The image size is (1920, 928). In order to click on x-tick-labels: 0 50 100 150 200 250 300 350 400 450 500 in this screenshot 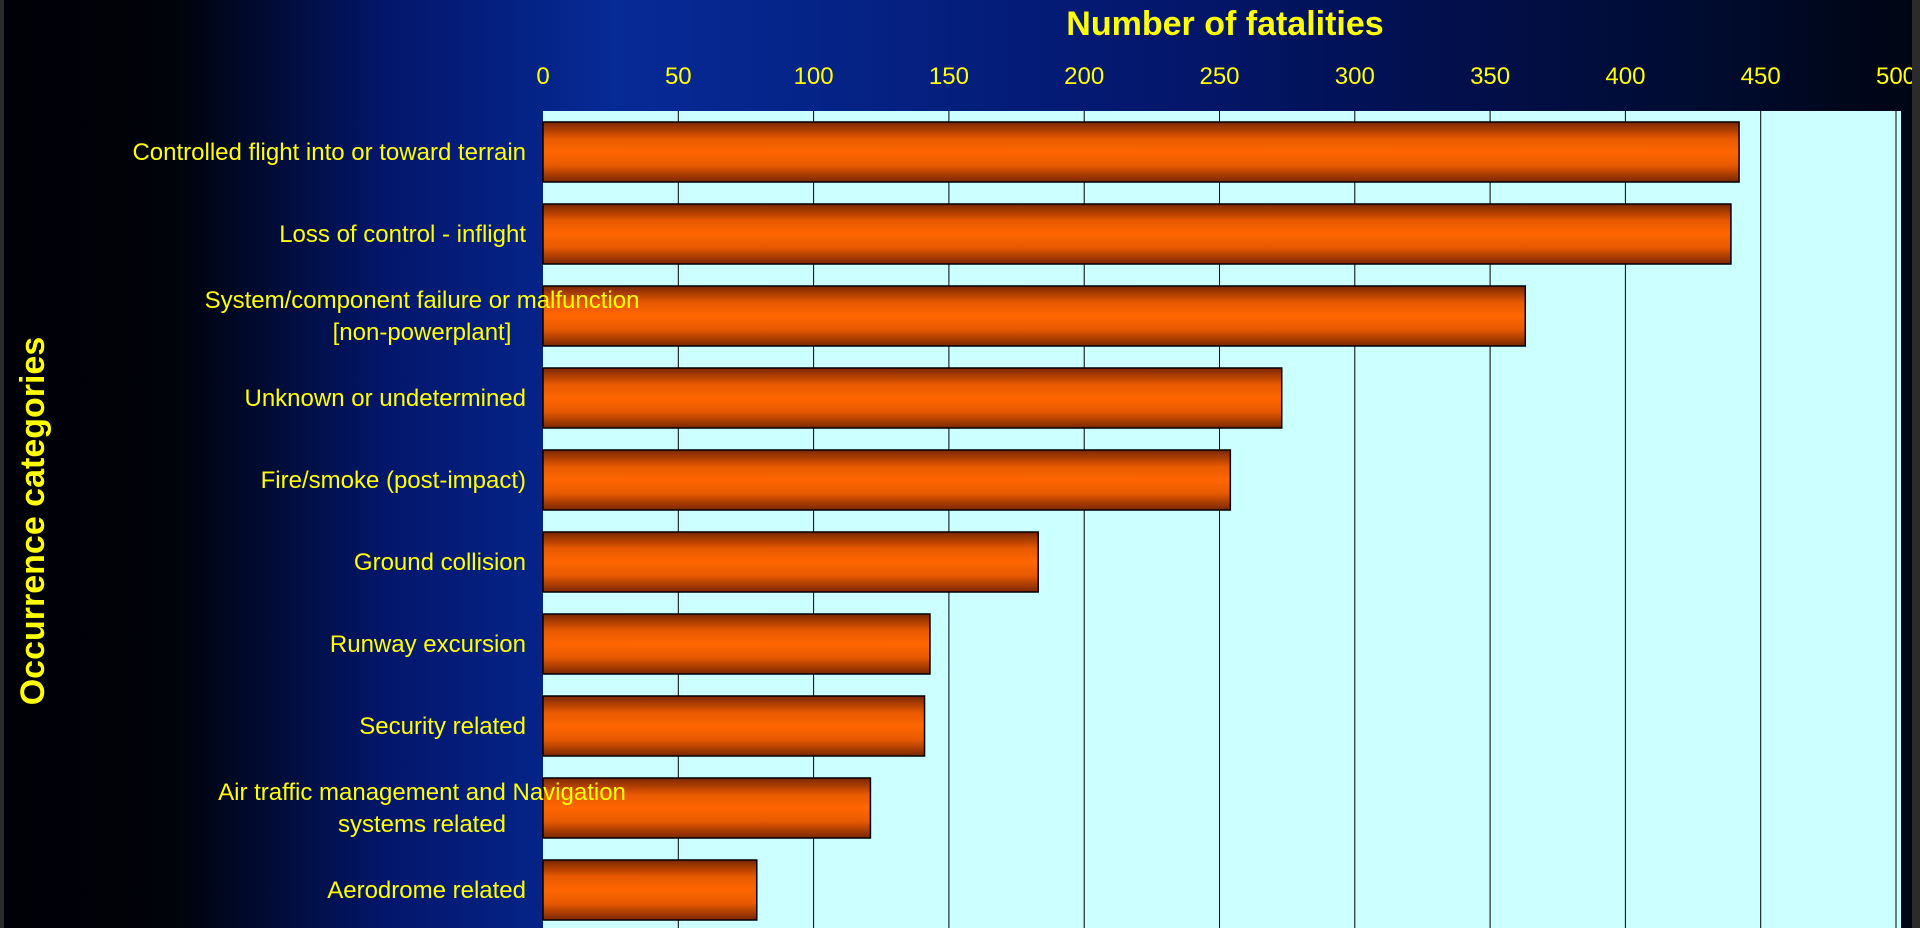, I will do `click(1224, 76)`.